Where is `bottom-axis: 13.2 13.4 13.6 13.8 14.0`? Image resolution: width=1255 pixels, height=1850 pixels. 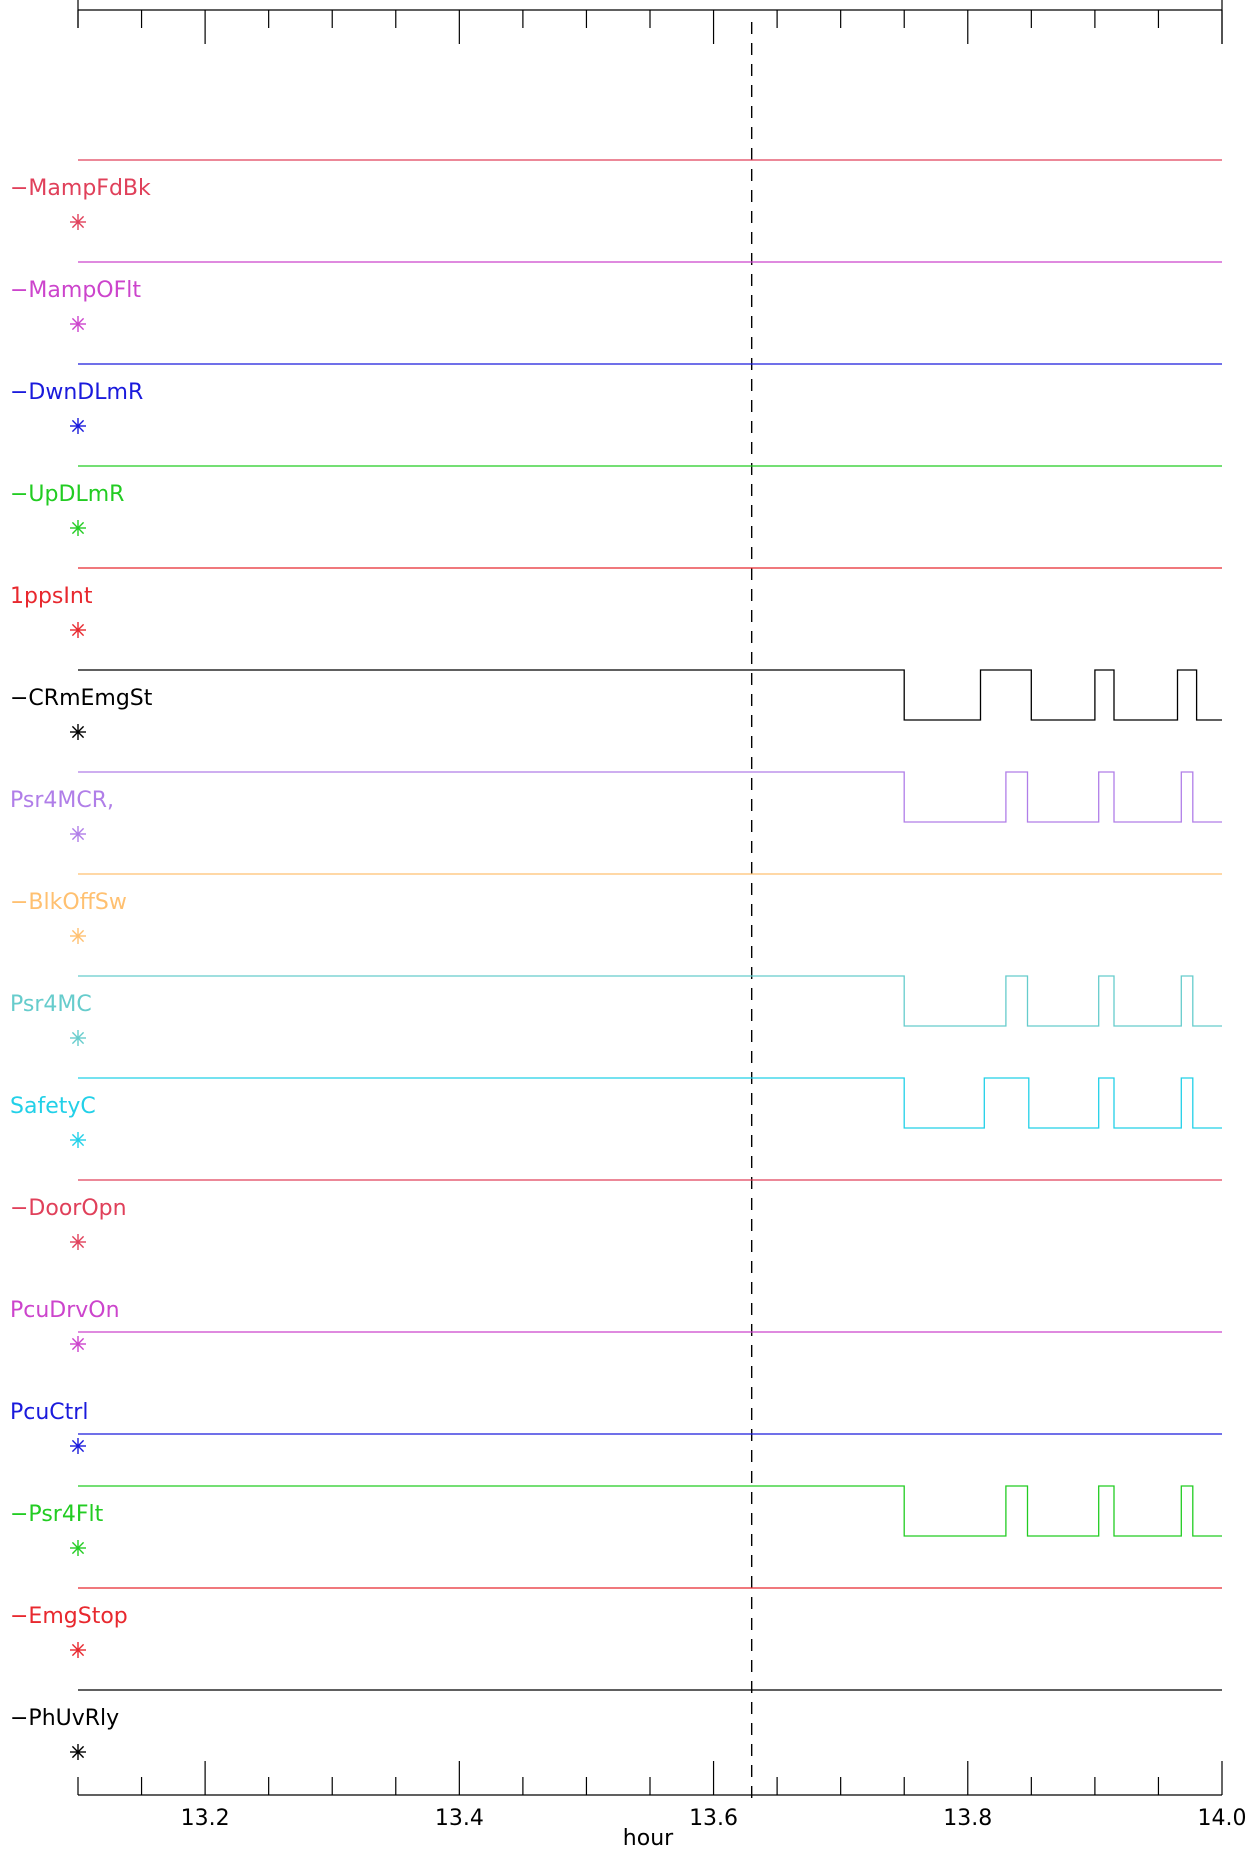 bottom-axis: 13.2 13.4 13.6 13.8 14.0 is located at coordinates (662, 1796).